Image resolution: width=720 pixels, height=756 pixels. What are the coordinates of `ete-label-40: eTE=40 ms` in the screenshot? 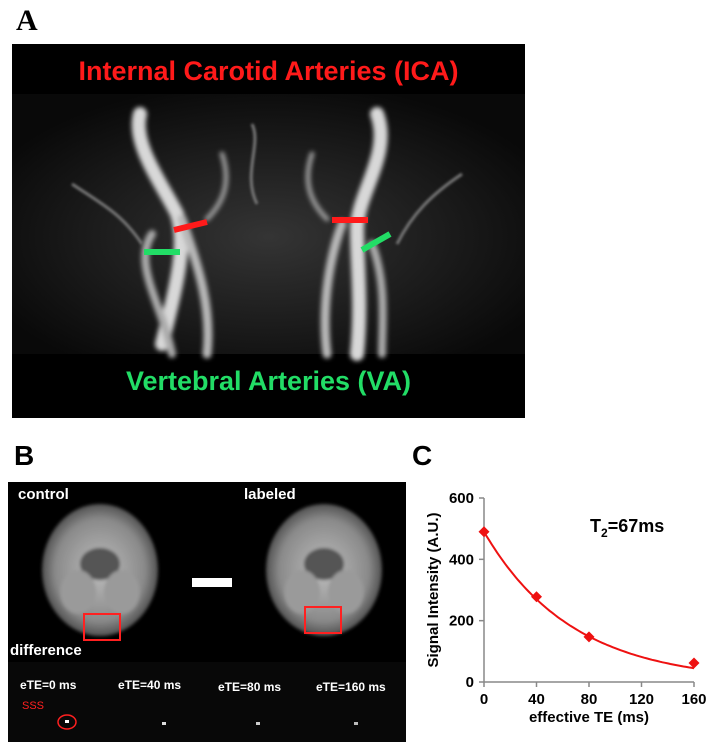 It's located at (150, 685).